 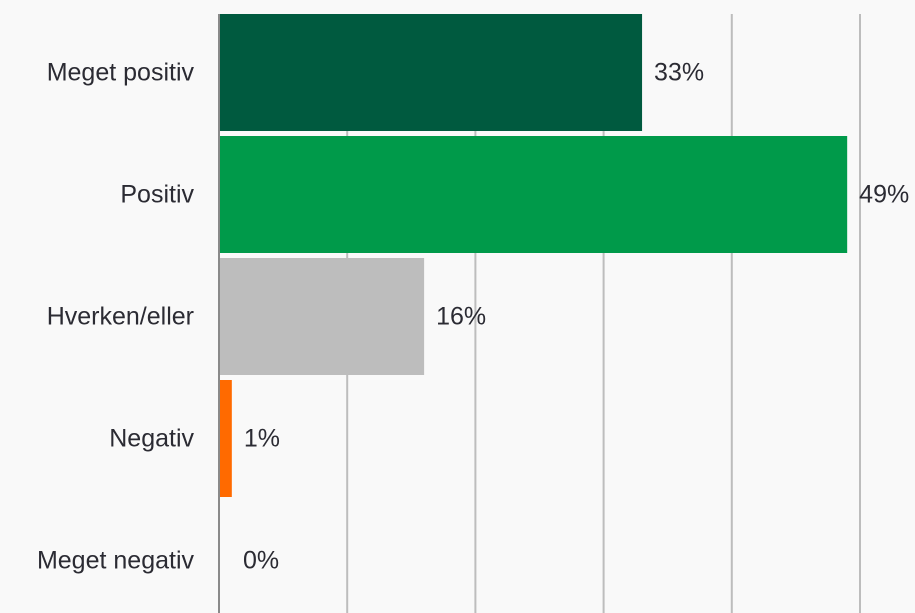 What do you see at coordinates (679, 73) in the screenshot?
I see `value-label: 33%` at bounding box center [679, 73].